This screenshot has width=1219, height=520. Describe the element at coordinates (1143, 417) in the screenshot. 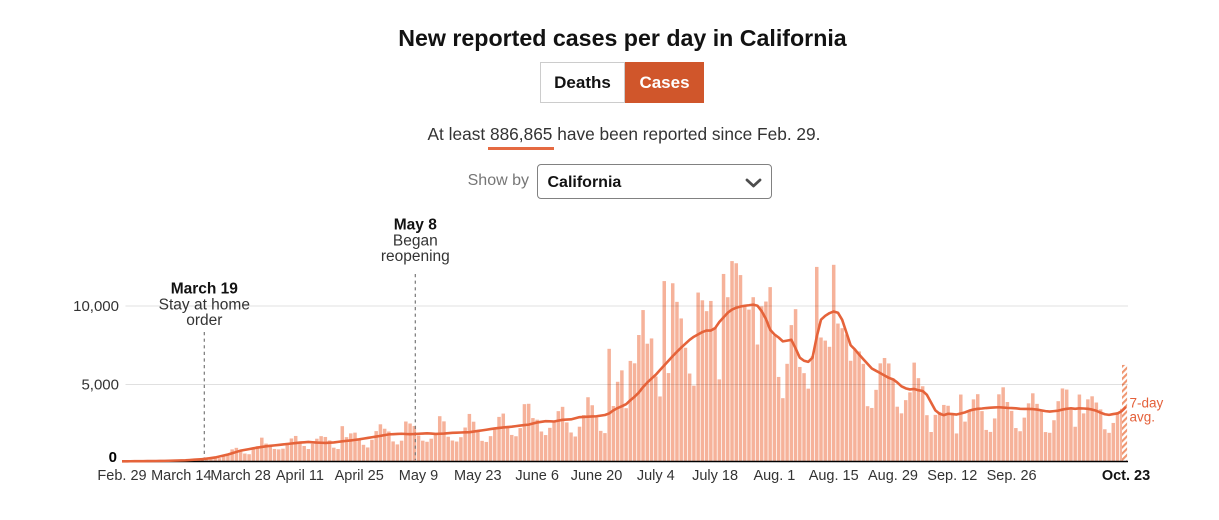

I see `svg-text: avg.` at that location.